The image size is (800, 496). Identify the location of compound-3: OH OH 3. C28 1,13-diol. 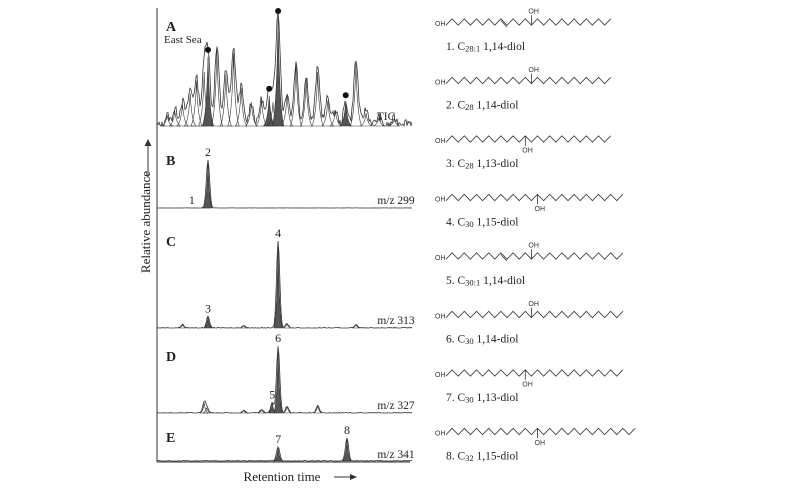
(523, 153).